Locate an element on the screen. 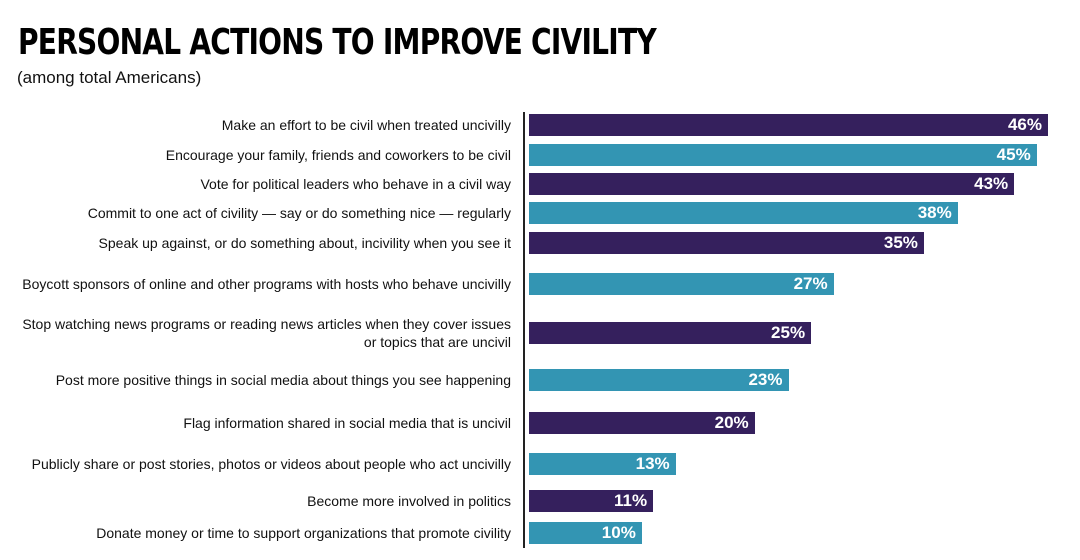 This screenshot has height=560, width=1080. data-label: 43% is located at coordinates (991, 183).